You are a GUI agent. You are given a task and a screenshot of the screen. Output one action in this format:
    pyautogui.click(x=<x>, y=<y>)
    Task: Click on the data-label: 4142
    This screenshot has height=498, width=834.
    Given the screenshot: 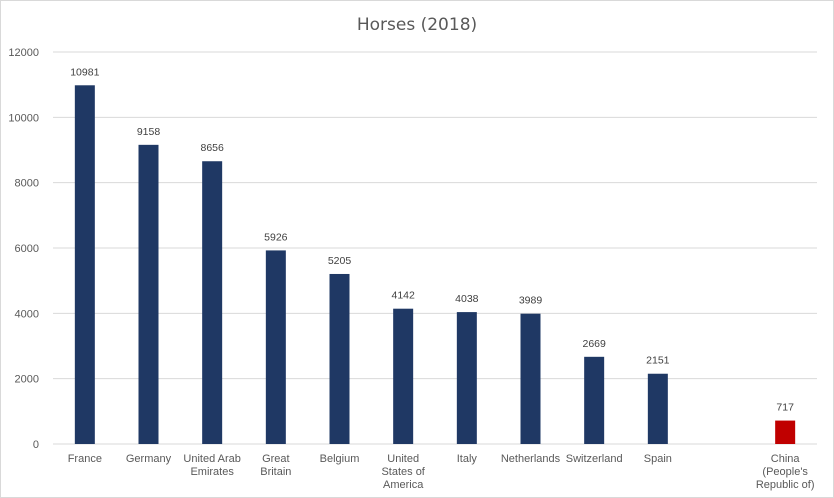 What is the action you would take?
    pyautogui.click(x=403, y=296)
    